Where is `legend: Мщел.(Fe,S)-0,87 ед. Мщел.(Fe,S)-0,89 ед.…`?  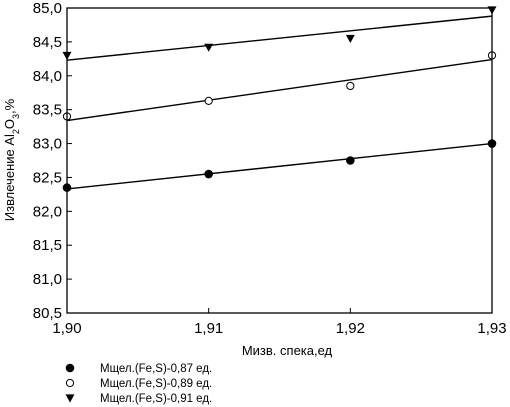
legend: Мщел.(Fe,S)-0,87 ед. Мщел.(Fe,S)-0,89 ед.… is located at coordinates (138, 384).